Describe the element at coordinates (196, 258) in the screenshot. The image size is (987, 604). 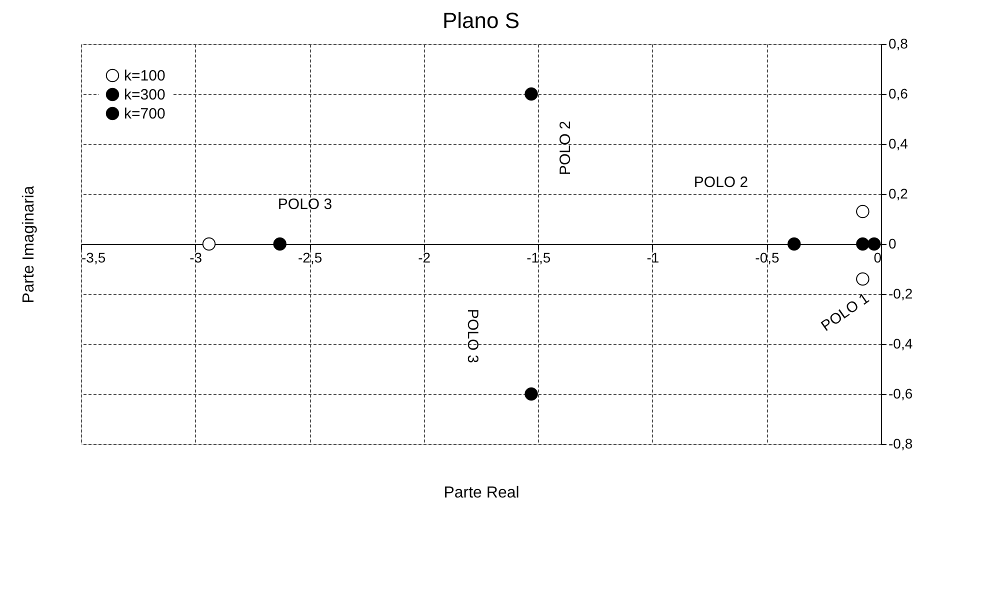
I see `x-tick-label: -3` at that location.